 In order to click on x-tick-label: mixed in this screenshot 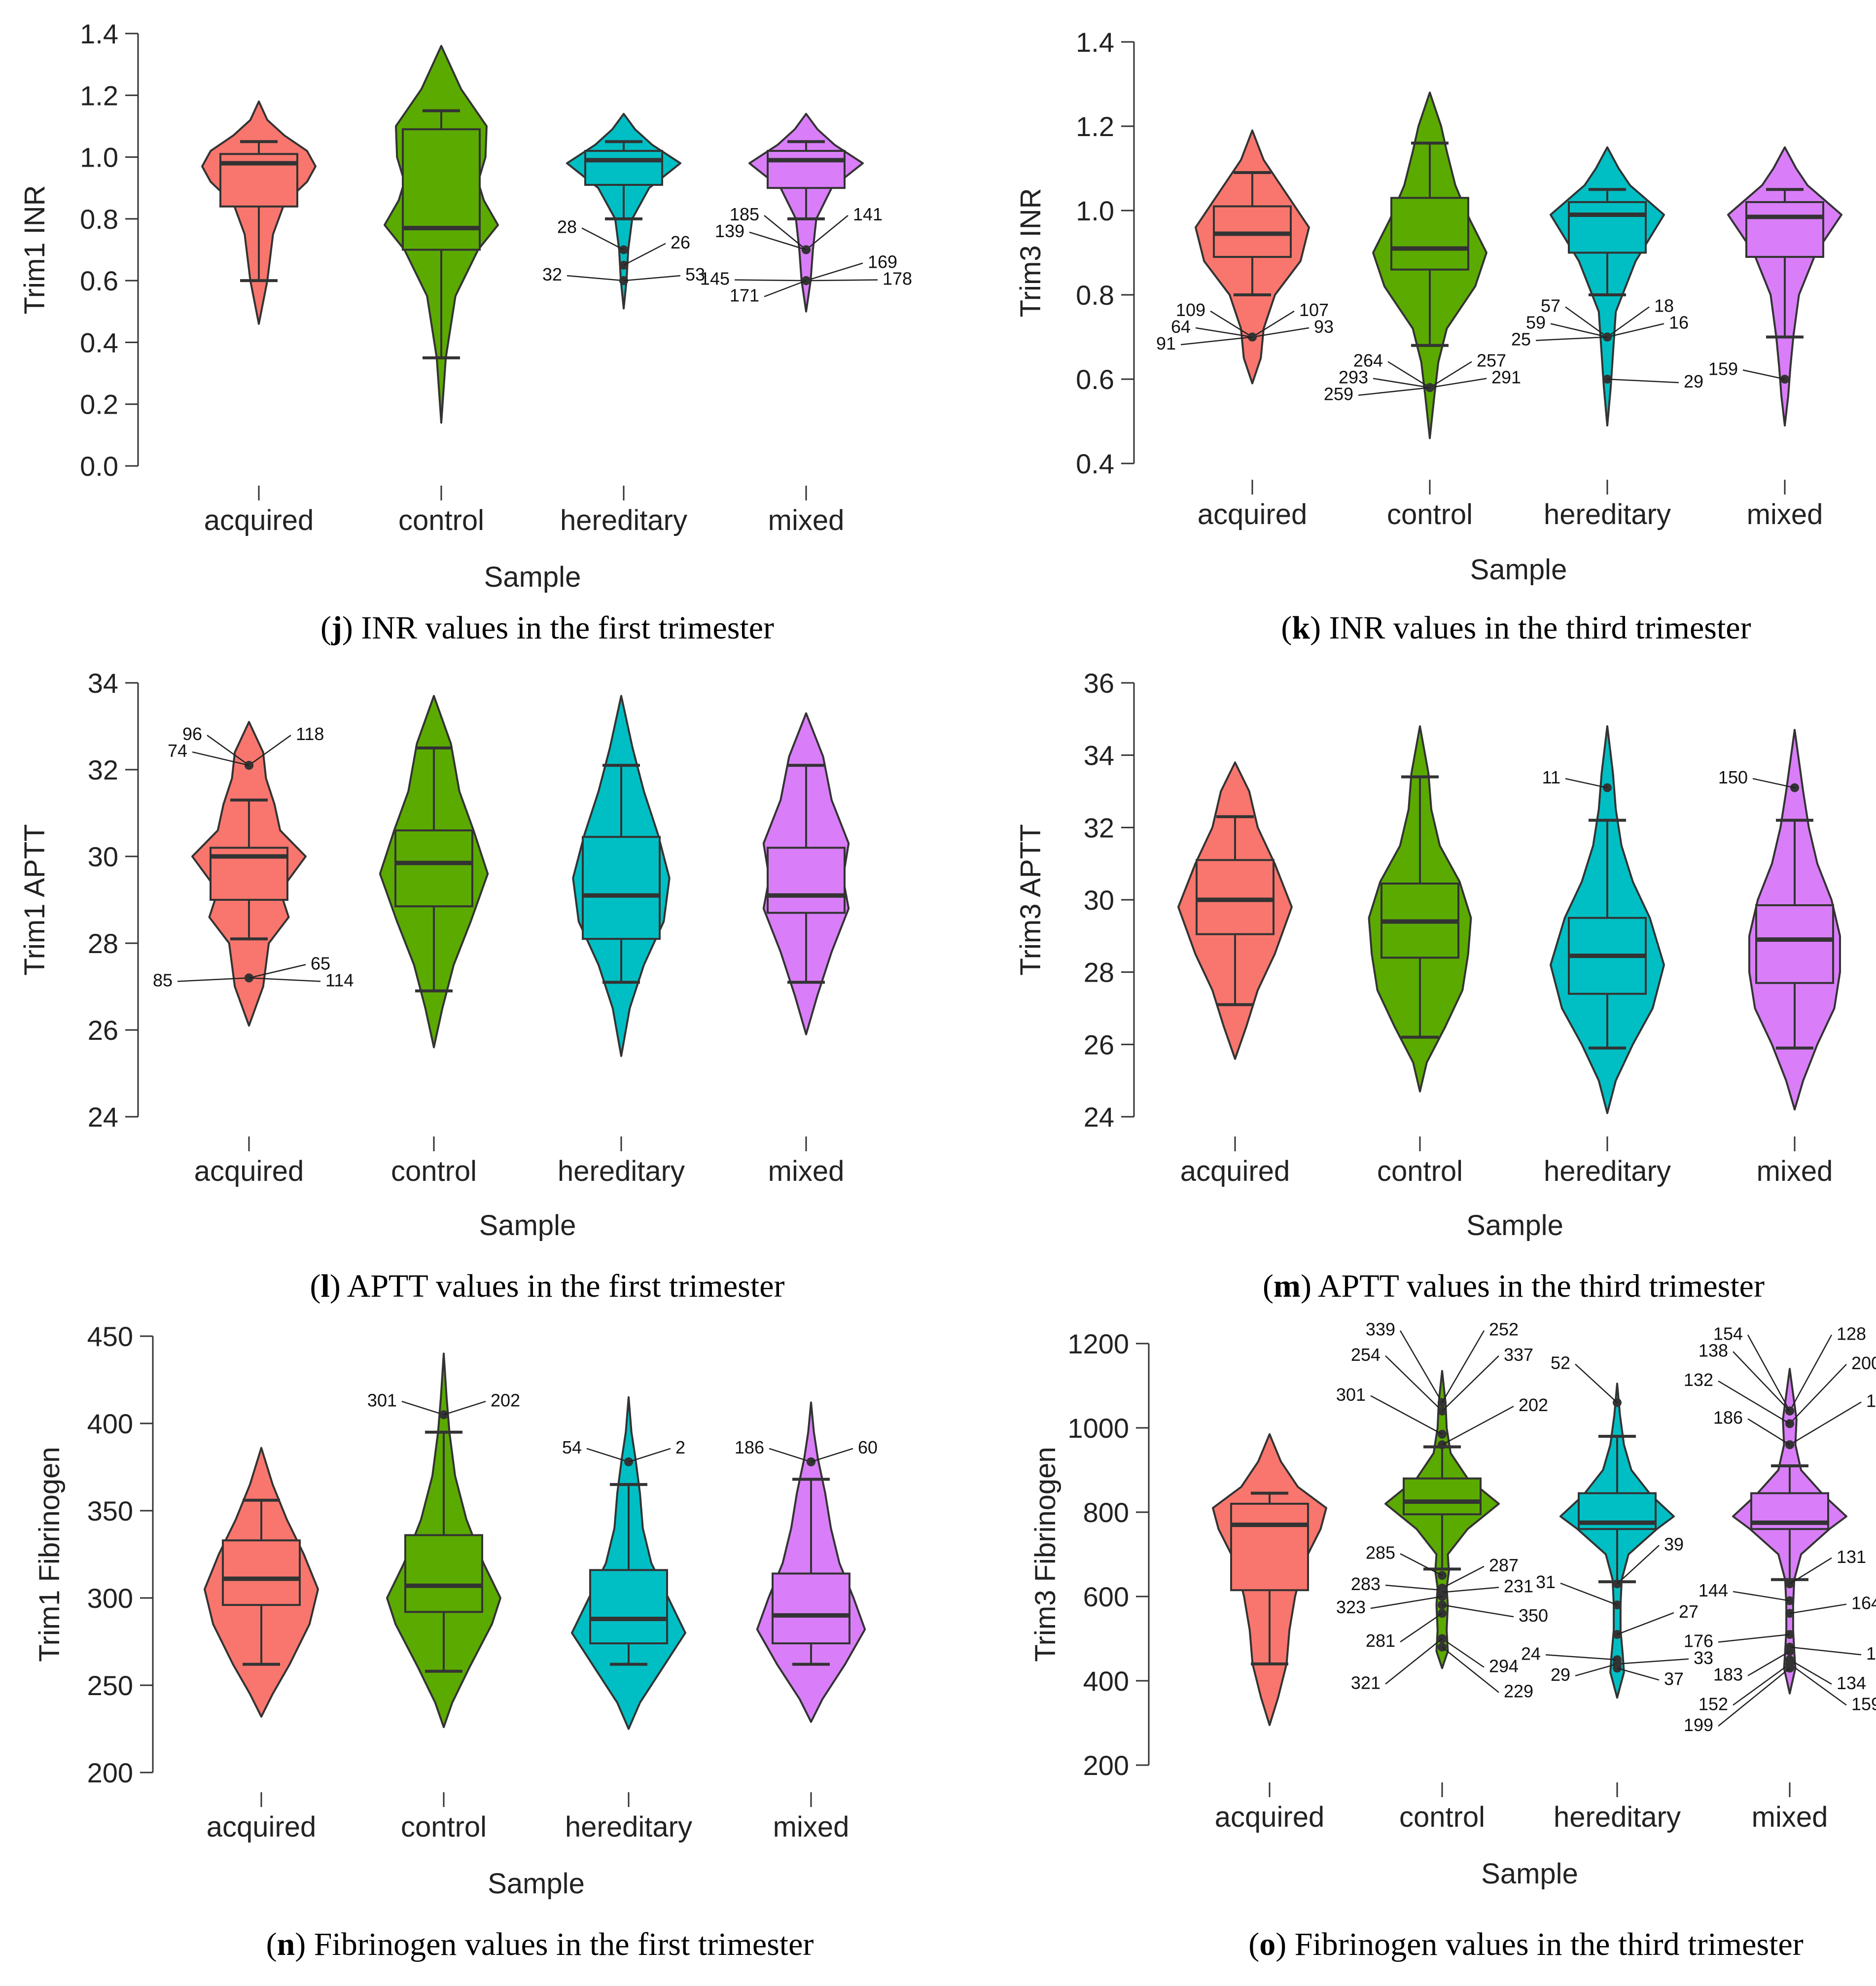, I will do `click(1785, 514)`.